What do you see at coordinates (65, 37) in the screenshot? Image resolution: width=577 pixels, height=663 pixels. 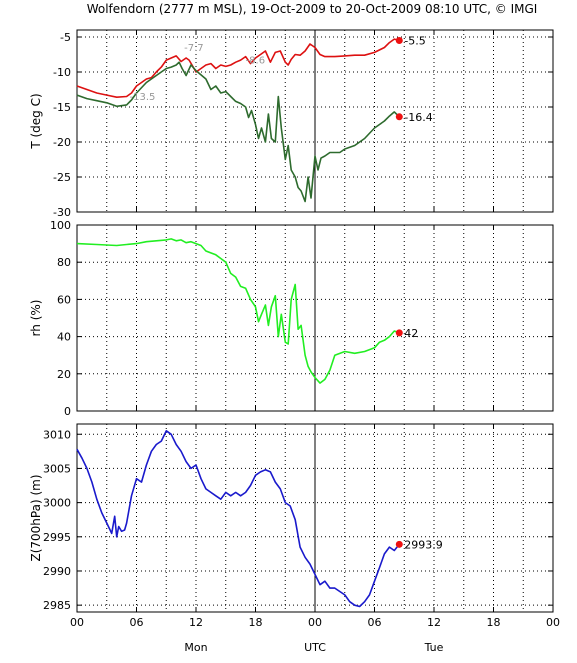 I see `y-tick-label: -5` at bounding box center [65, 37].